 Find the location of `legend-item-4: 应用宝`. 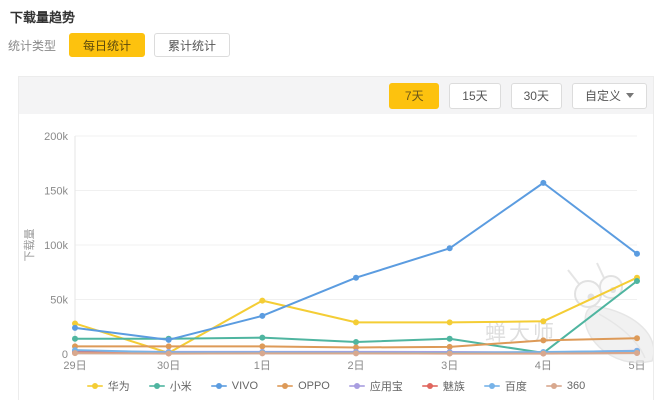

legend-item-4: 应用宝 is located at coordinates (375, 386).